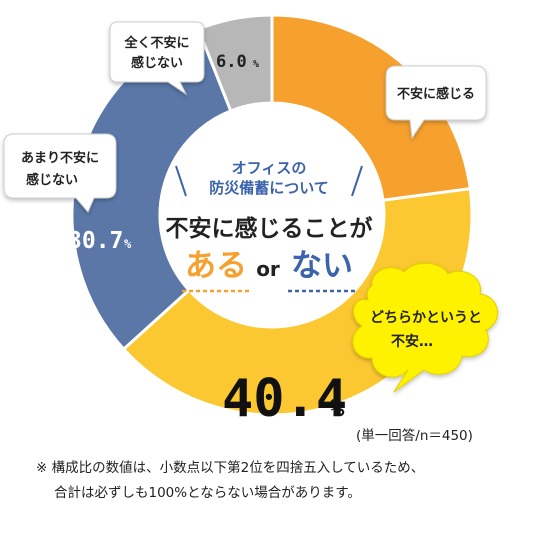 The height and width of the screenshot is (534, 536). Describe the element at coordinates (426, 318) in the screenshot. I see `bubble-dochira-line1: どちらかというと` at that location.